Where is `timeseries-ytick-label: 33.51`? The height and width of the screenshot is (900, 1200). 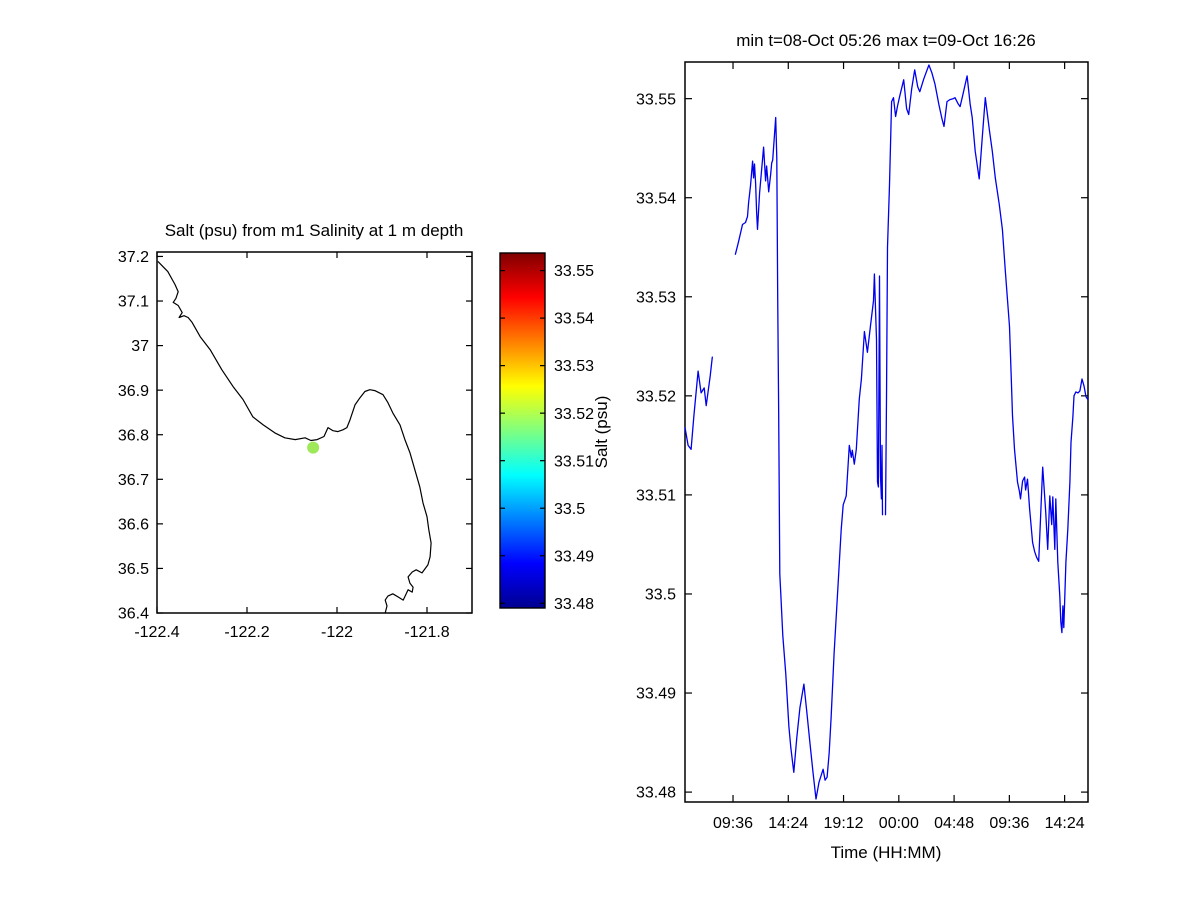 timeseries-ytick-label: 33.51 is located at coordinates (656, 496).